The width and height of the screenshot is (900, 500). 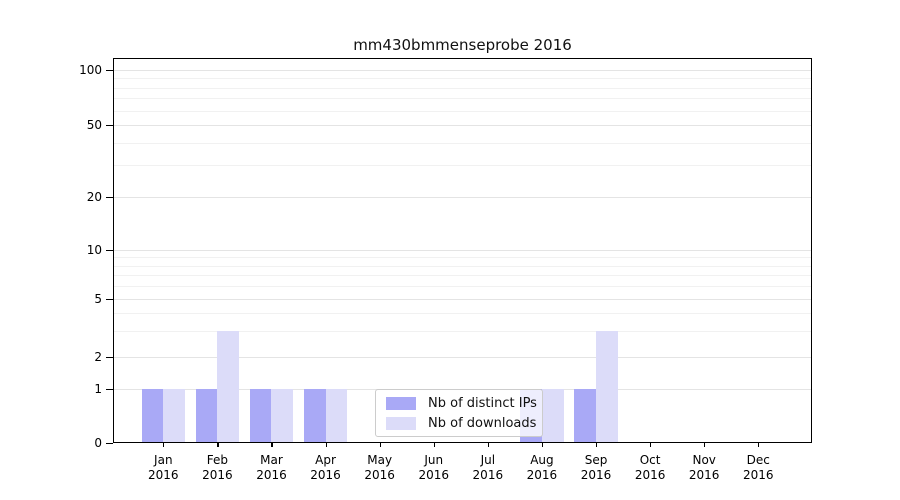 What do you see at coordinates (206, 415) in the screenshot?
I see `bar-distinct-ips-feb` at bounding box center [206, 415].